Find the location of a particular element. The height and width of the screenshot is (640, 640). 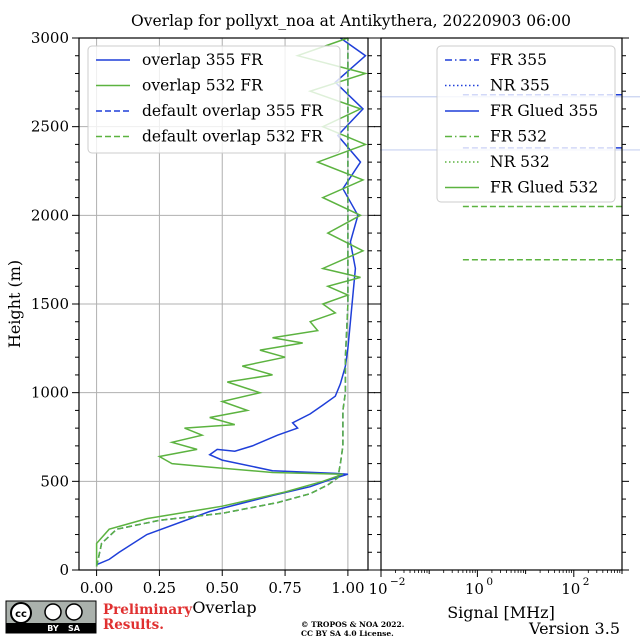

by-icon is located at coordinates (53, 612).